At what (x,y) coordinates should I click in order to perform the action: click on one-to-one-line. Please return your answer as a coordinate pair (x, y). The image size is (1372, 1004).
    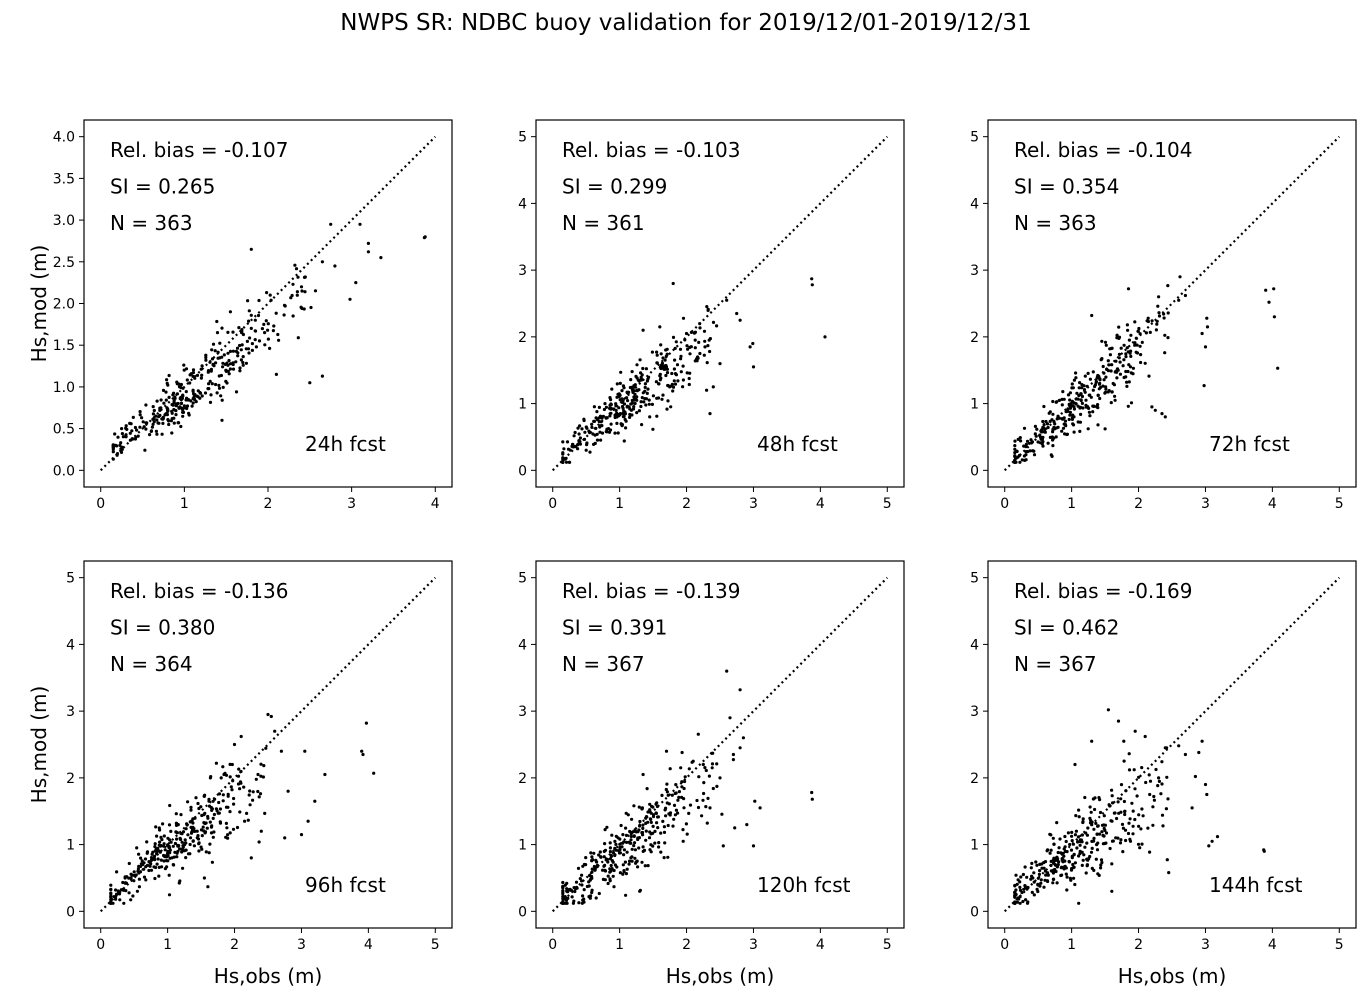
    Looking at the image, I should click on (1172, 303).